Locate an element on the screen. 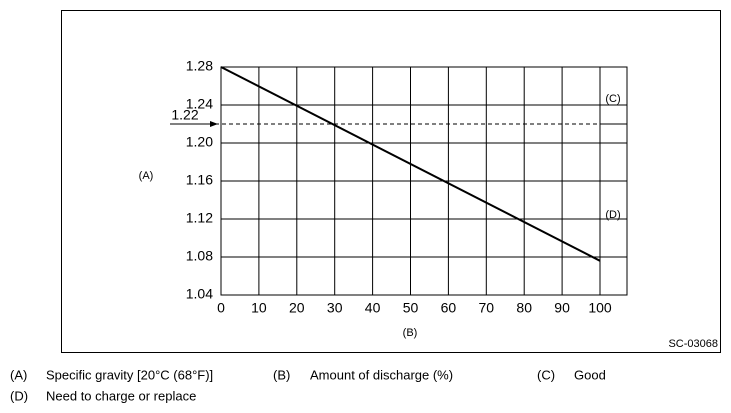  legend-text: Amount of discharge (%) is located at coordinates (381, 374).